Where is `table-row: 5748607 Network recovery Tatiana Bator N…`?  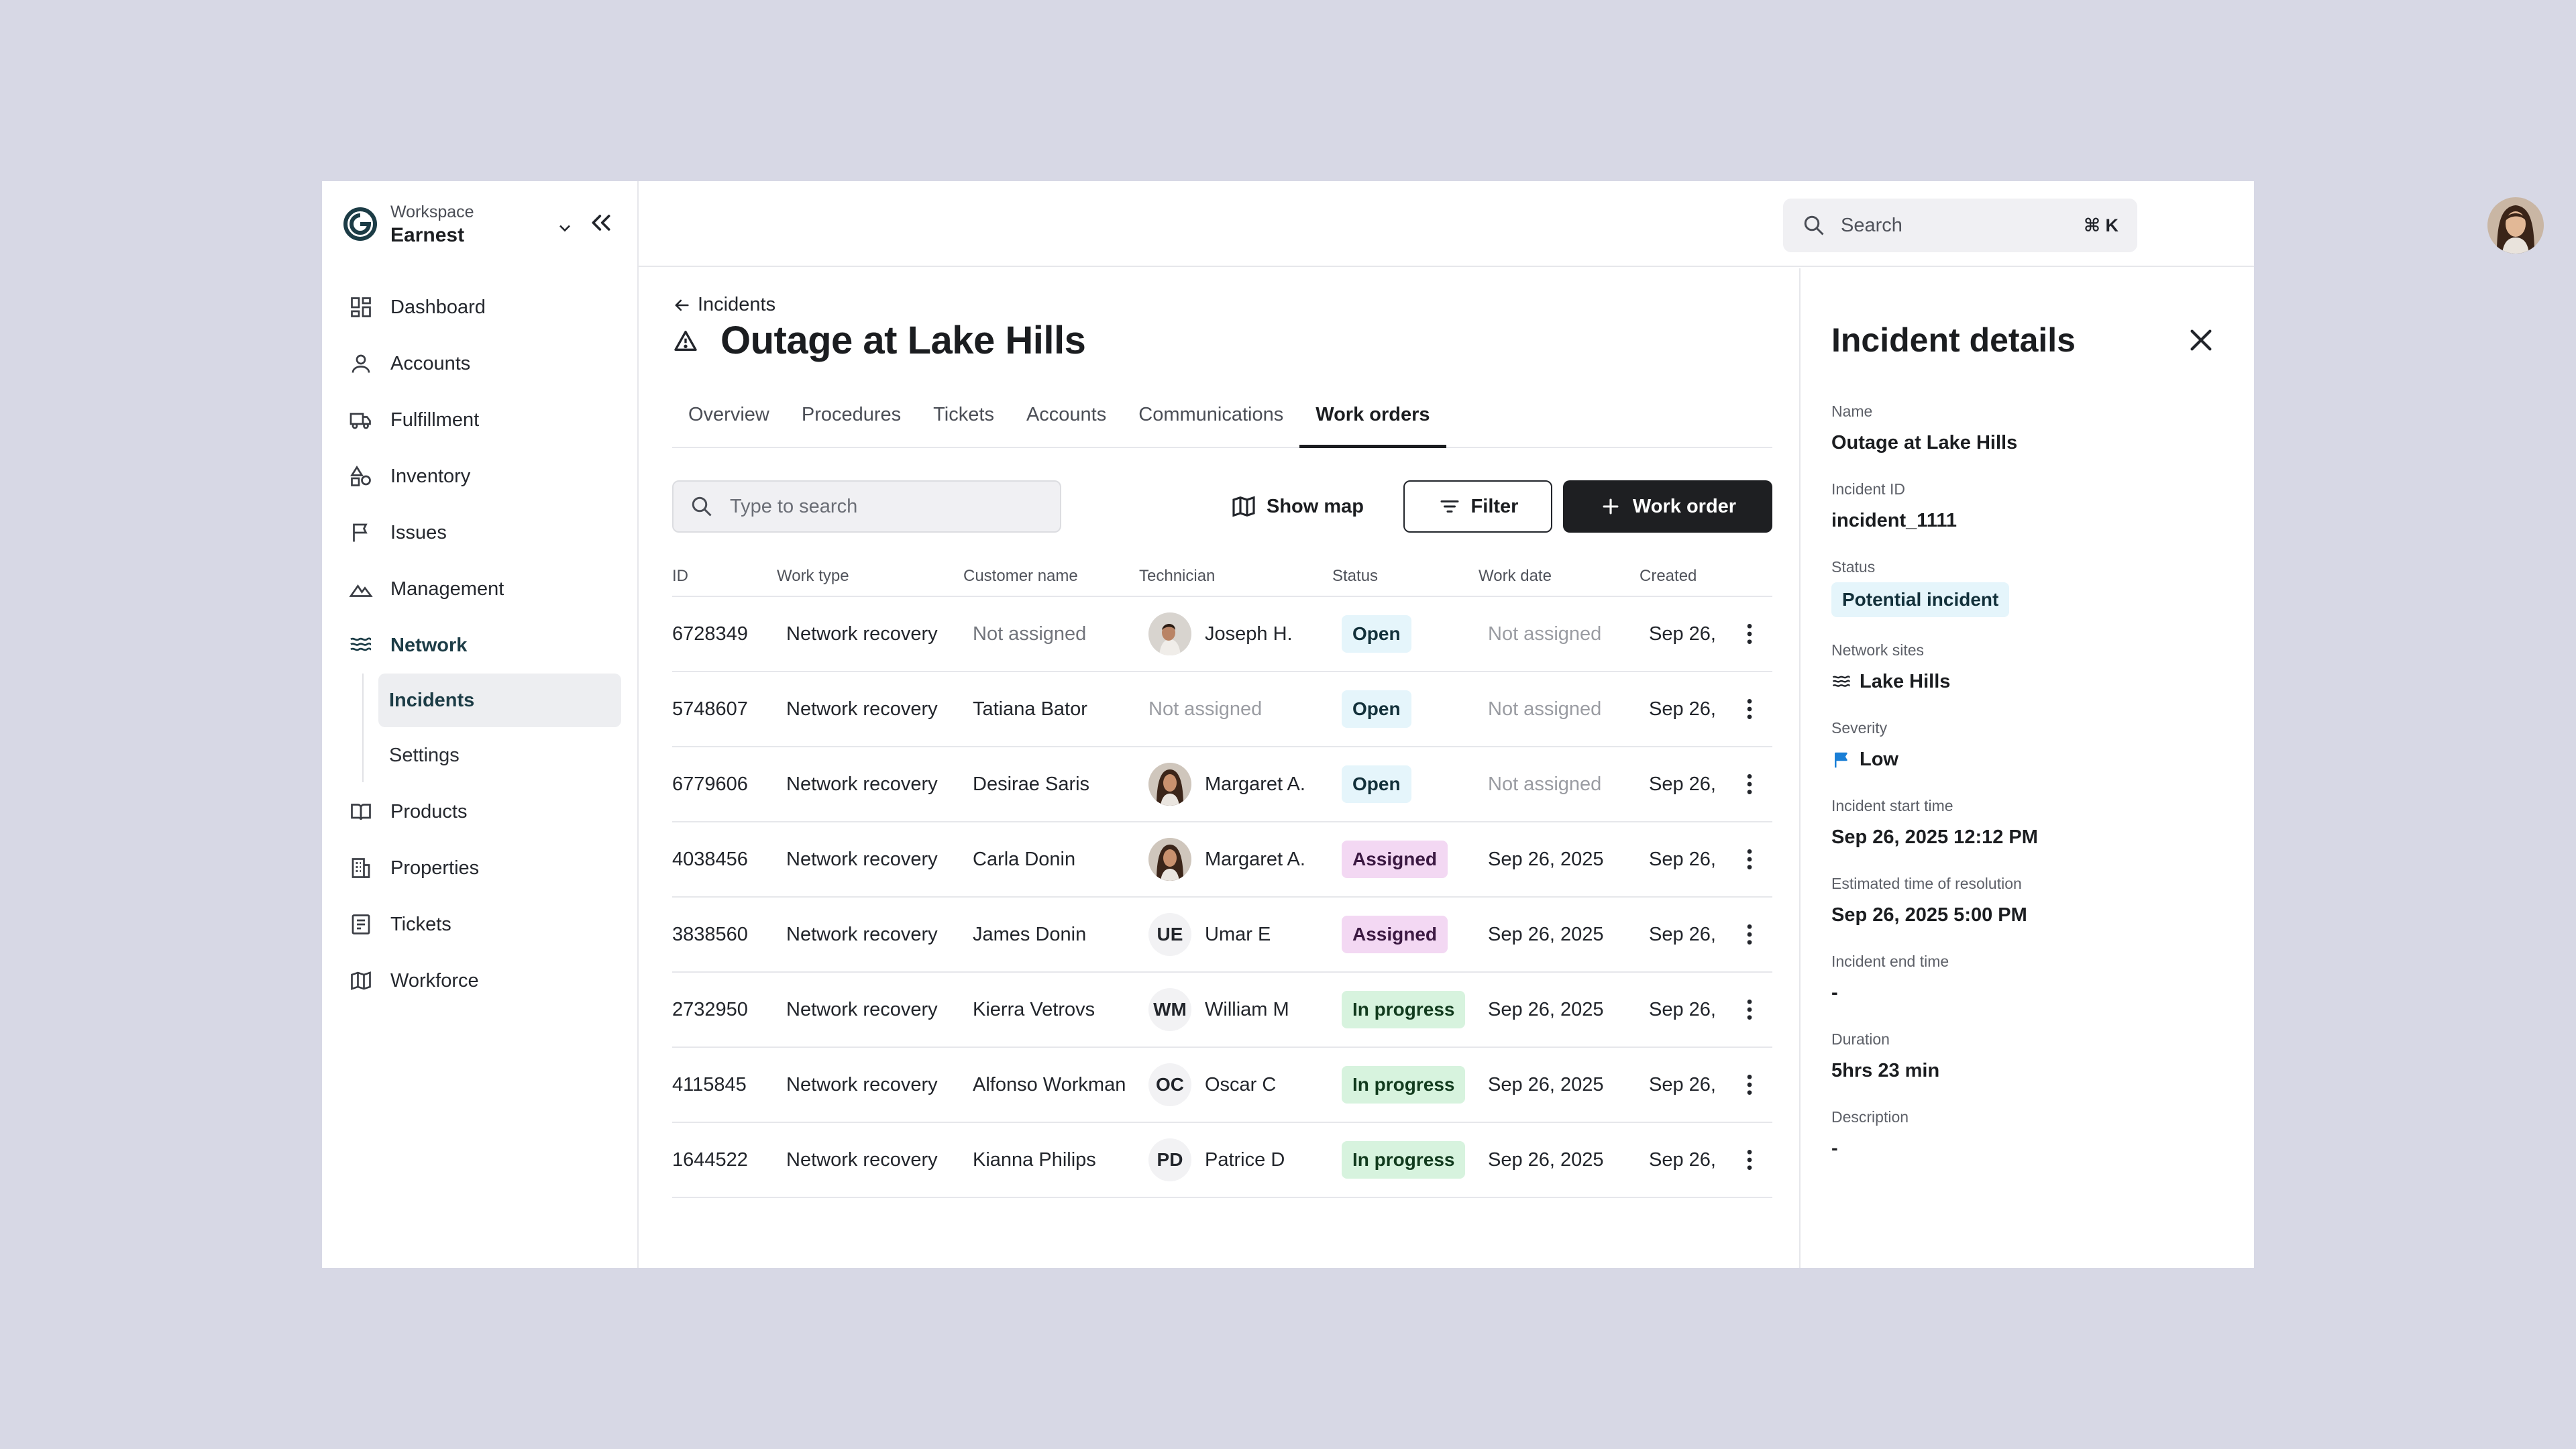
table-row: 5748607 Network recovery Tatiana Bator N… is located at coordinates (1222, 709).